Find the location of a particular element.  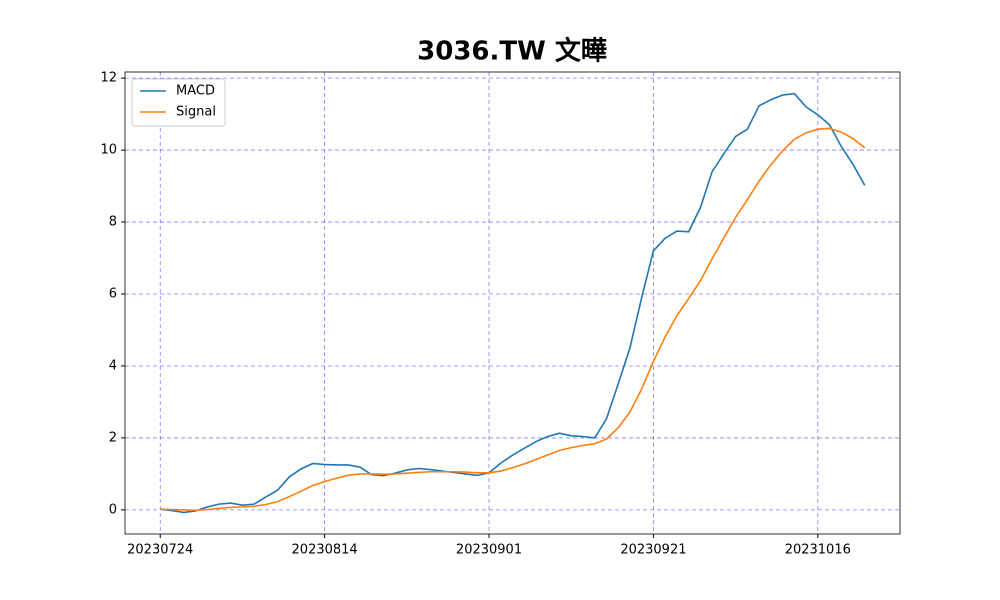

y-tick-label: 4 is located at coordinates (113, 365).